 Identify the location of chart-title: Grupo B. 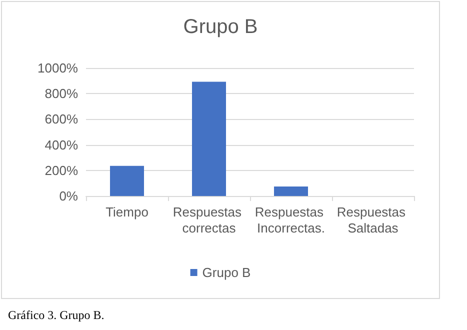
(220, 27).